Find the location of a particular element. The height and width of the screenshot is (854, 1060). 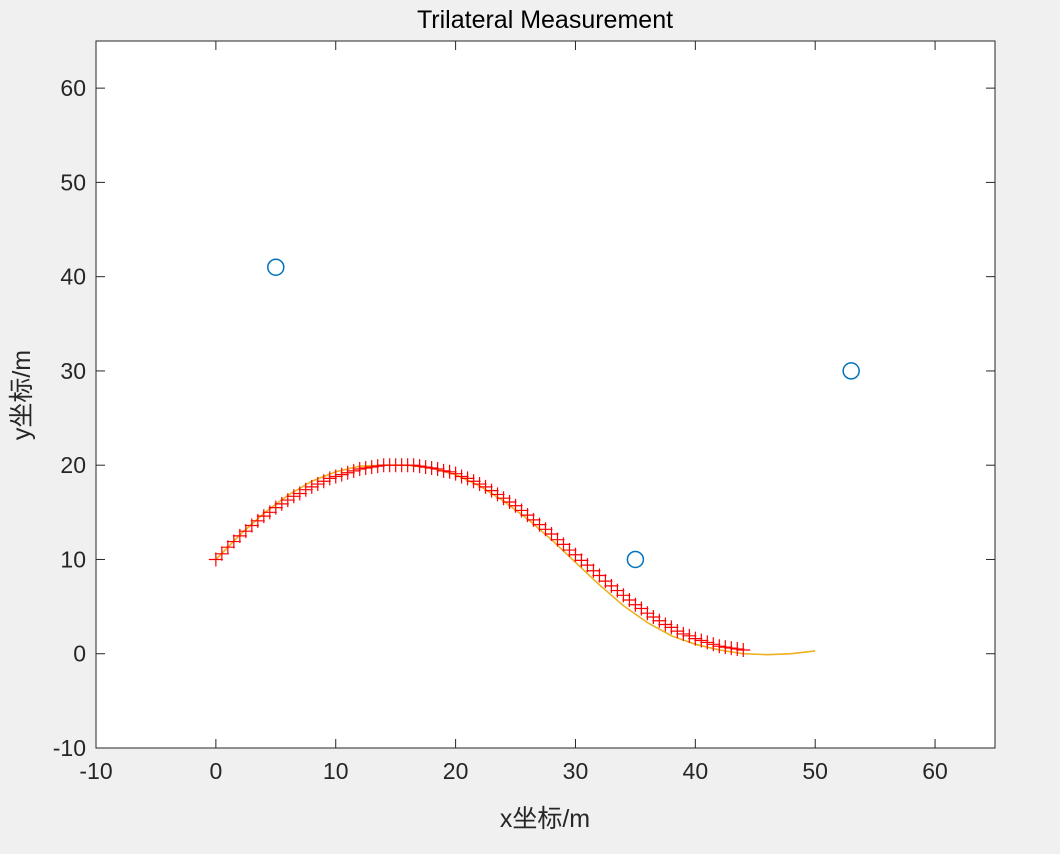

x-tick-label: 60 is located at coordinates (935, 771).